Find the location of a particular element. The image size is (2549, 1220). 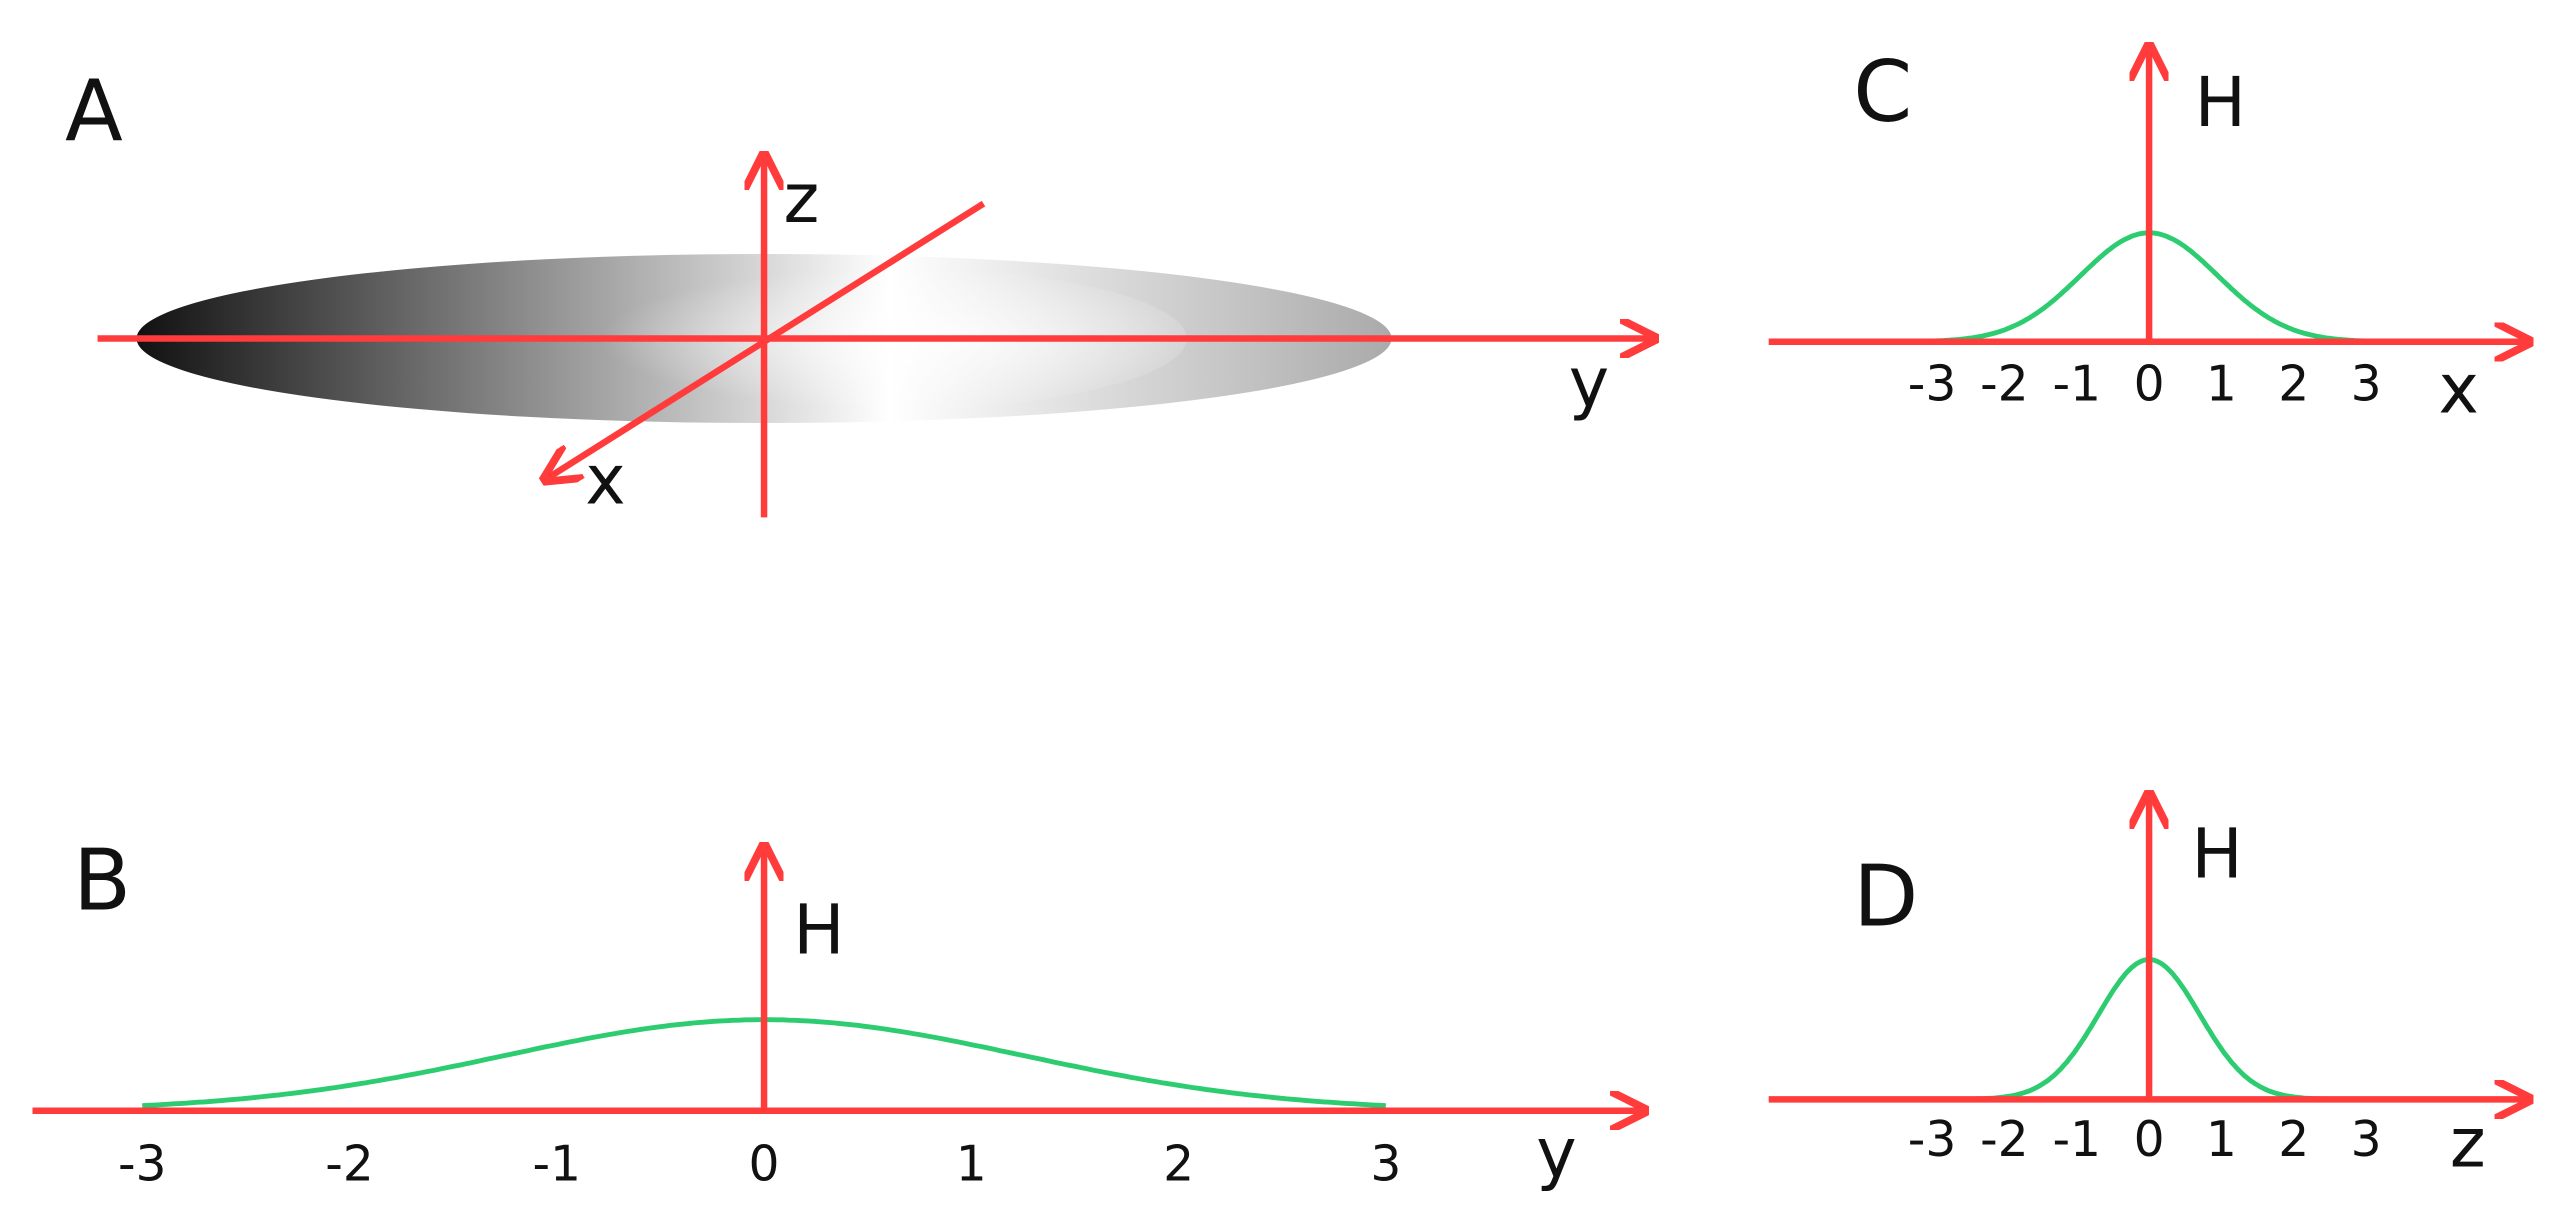

panel: D Hz -3 -2 -1 0 1 2 3 is located at coordinates (2149, 989).